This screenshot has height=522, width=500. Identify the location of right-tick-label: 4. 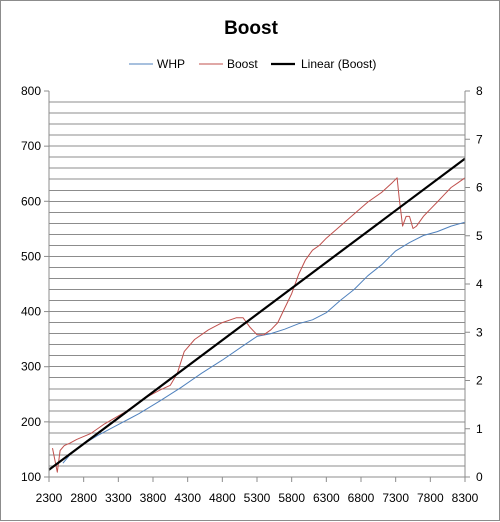
(479, 284).